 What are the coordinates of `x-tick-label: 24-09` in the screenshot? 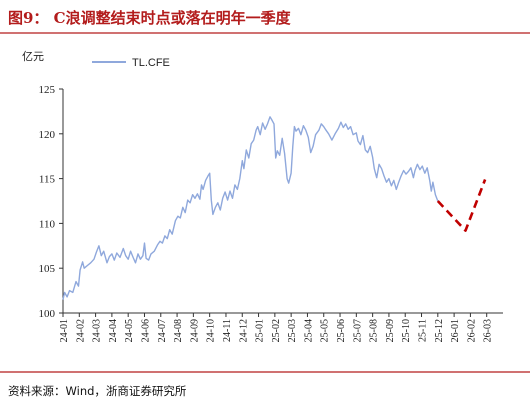 It's located at (194, 330).